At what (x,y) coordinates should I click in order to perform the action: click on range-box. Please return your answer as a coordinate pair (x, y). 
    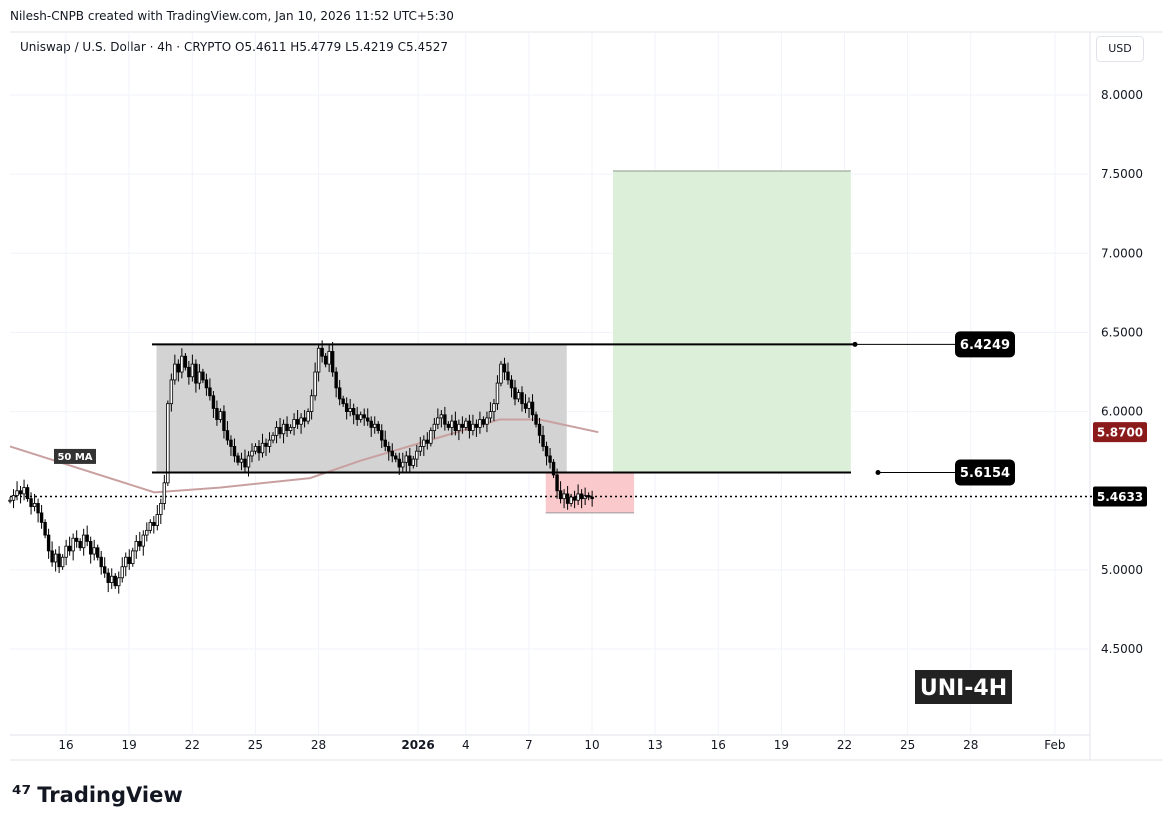
    Looking at the image, I should click on (361, 408).